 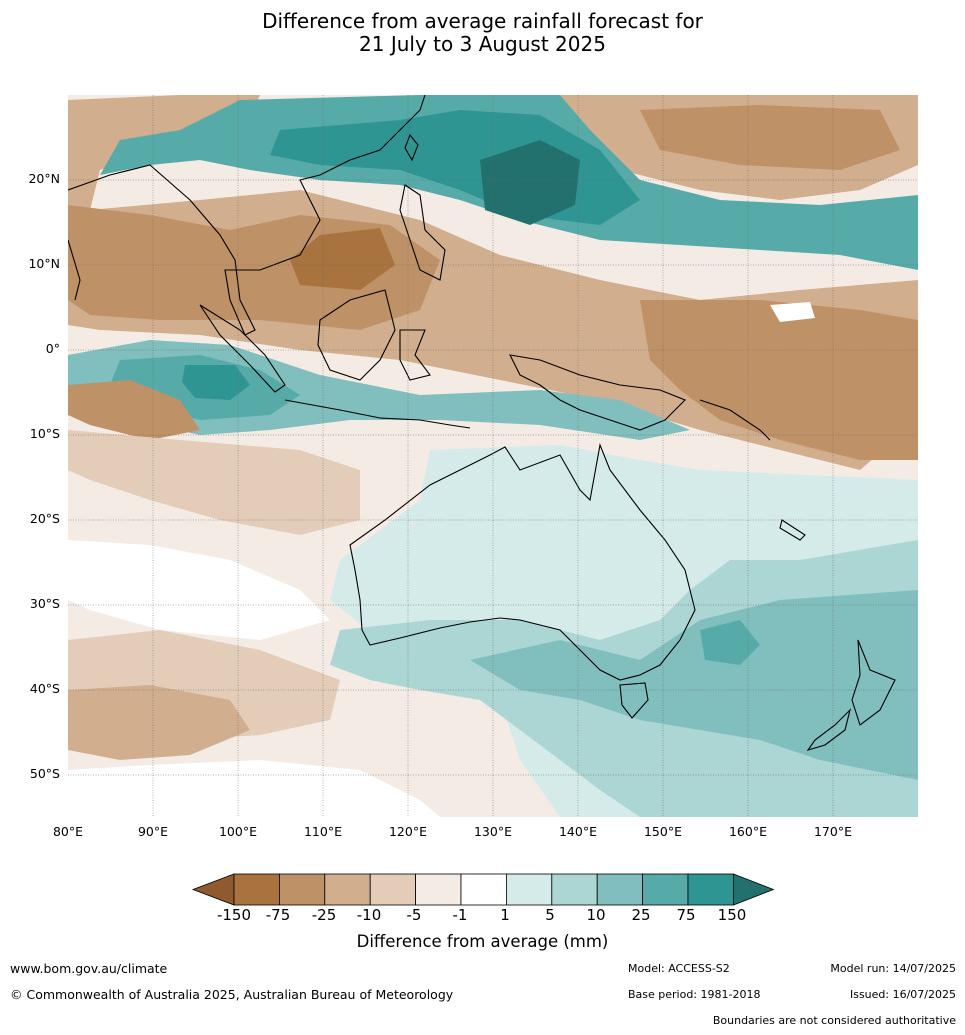 I want to click on lon-label: 150°E, so click(x=662, y=831).